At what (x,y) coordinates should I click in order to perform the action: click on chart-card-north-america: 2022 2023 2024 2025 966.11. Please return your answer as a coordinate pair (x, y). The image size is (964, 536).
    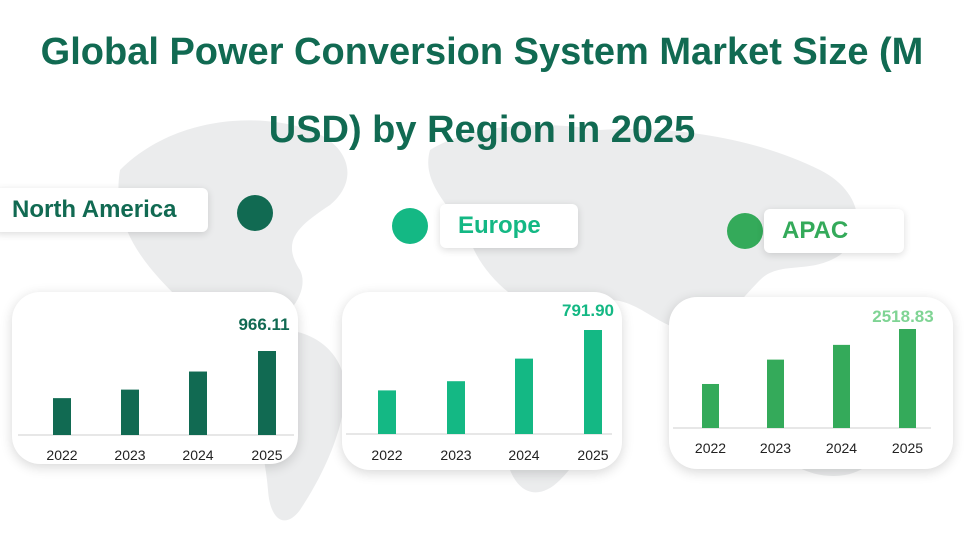
    Looking at the image, I should click on (155, 378).